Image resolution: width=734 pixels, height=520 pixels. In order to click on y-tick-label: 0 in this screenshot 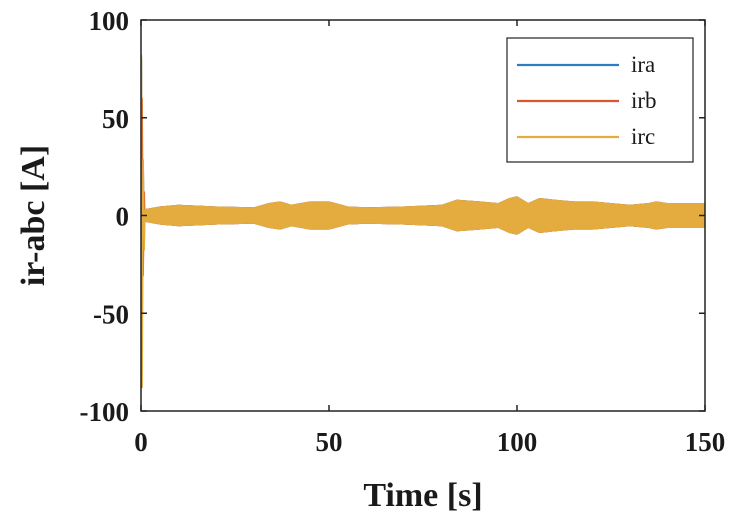, I will do `click(123, 217)`.